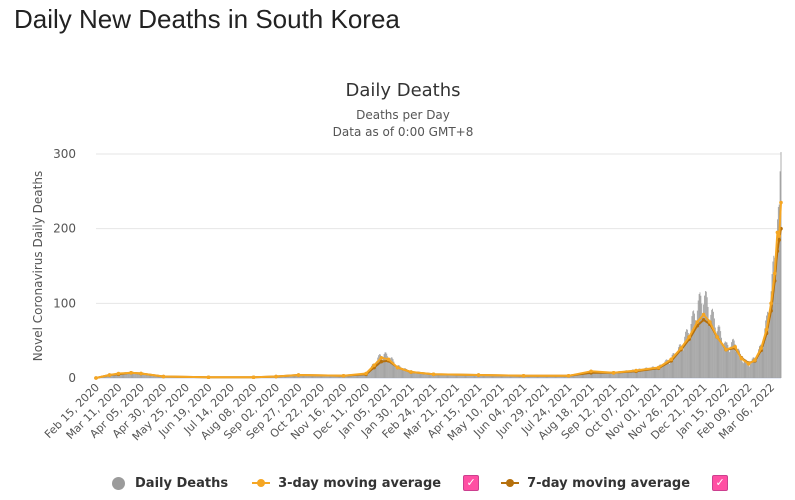  Describe the element at coordinates (64, 266) in the screenshot. I see `y-axis-ticks: 0 100 200 300` at that location.